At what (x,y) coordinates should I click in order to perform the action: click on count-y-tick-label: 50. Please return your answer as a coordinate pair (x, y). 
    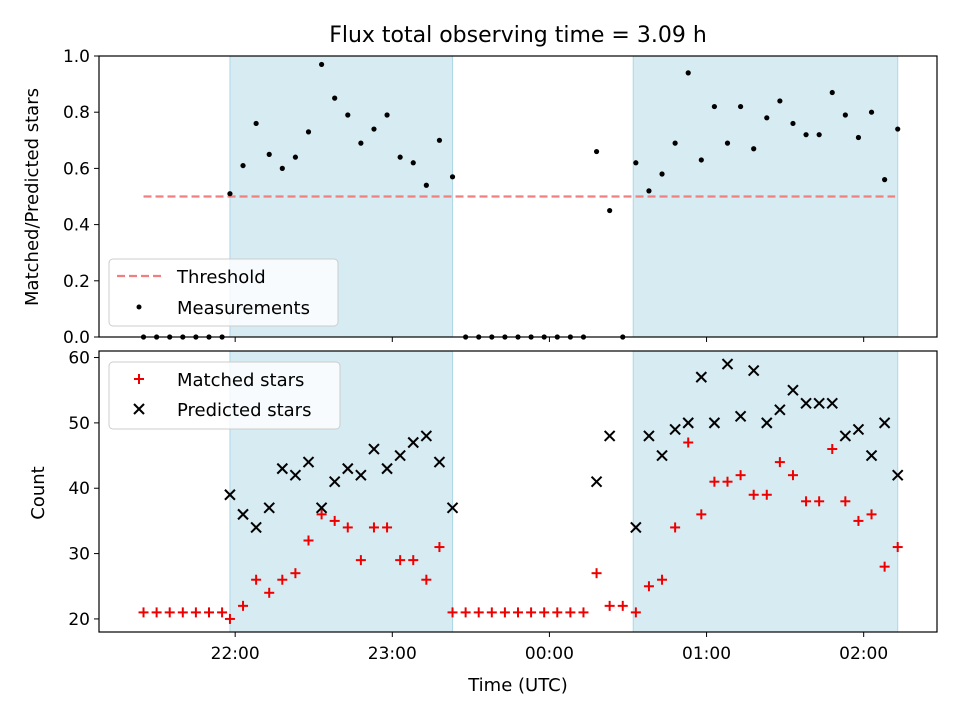
    Looking at the image, I should click on (79, 424).